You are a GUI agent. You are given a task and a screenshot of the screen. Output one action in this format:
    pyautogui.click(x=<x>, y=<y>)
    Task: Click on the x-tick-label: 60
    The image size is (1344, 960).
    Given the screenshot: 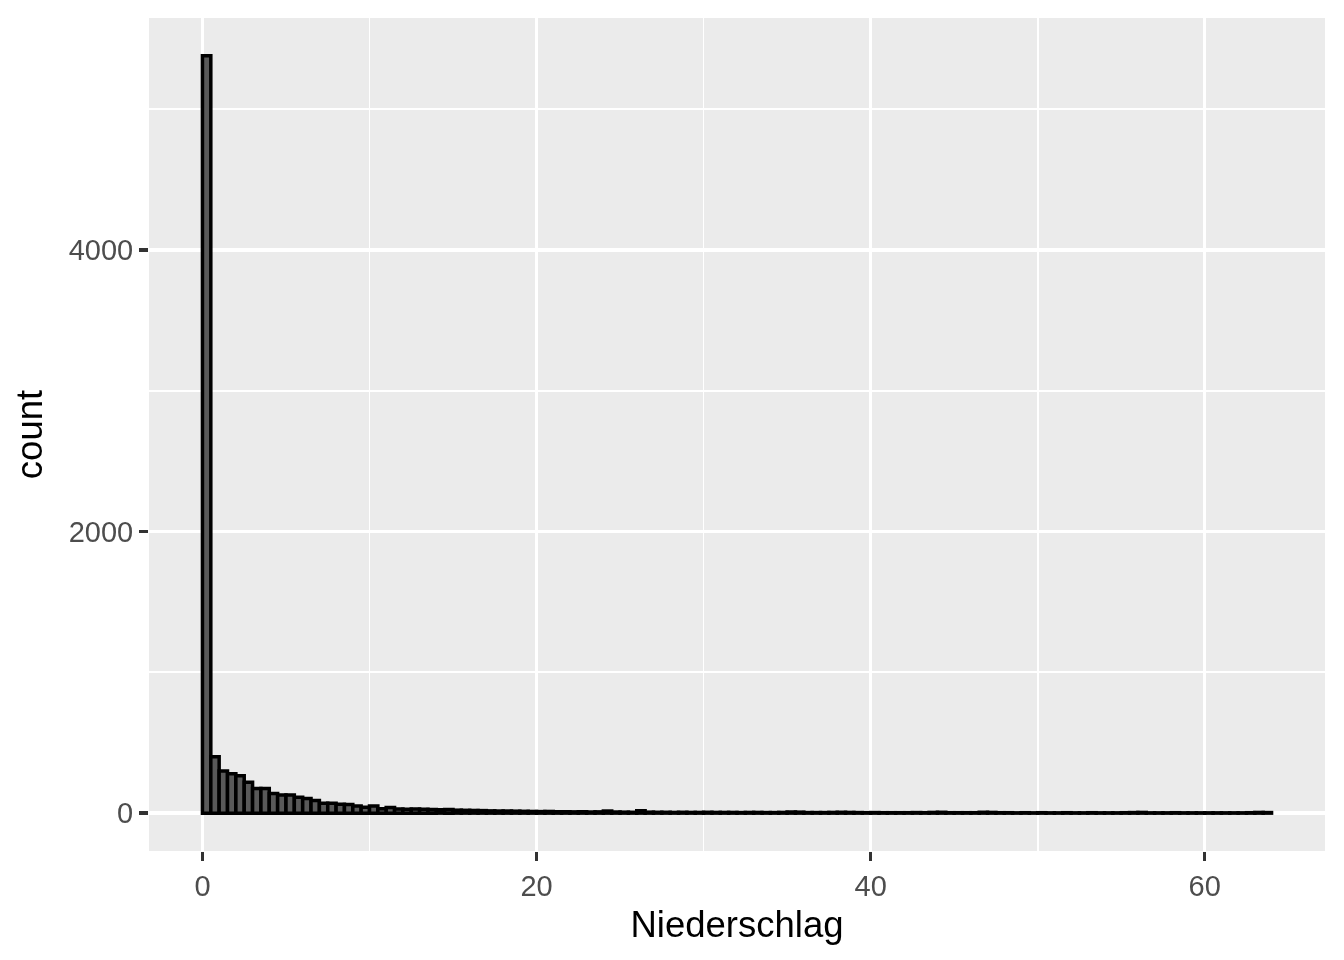 What is the action you would take?
    pyautogui.click(x=1204, y=885)
    